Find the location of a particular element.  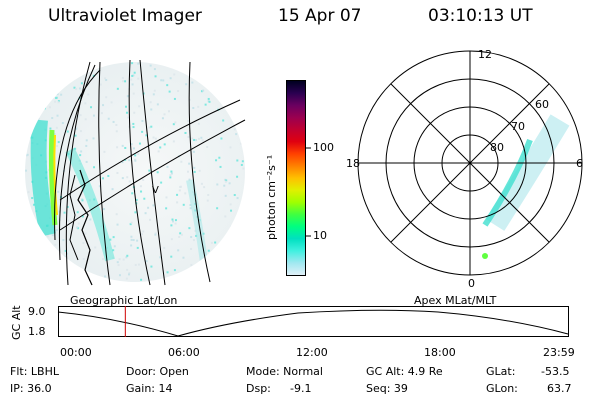

filter-label: Flt: LBHL is located at coordinates (34, 371).